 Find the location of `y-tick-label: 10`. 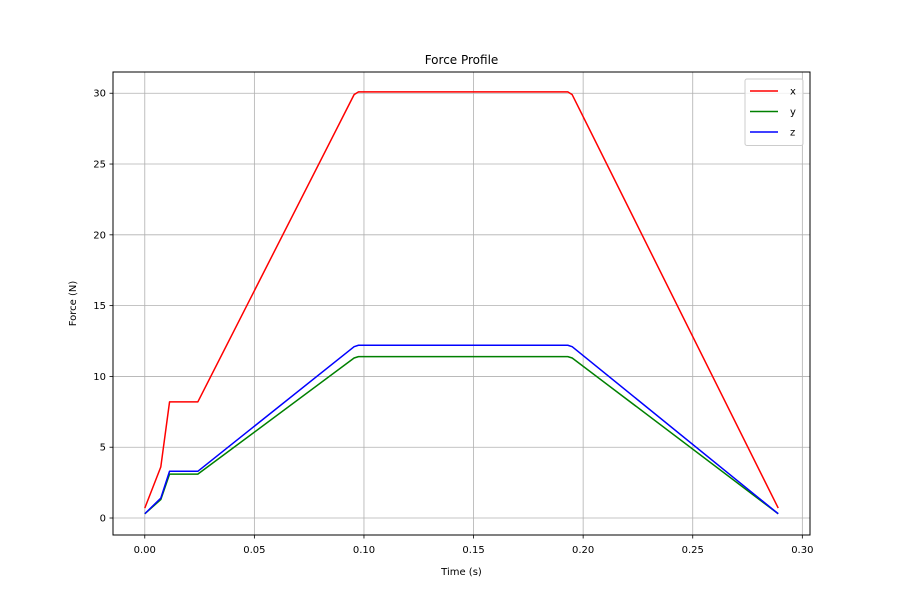

y-tick-label: 10 is located at coordinates (99, 377).